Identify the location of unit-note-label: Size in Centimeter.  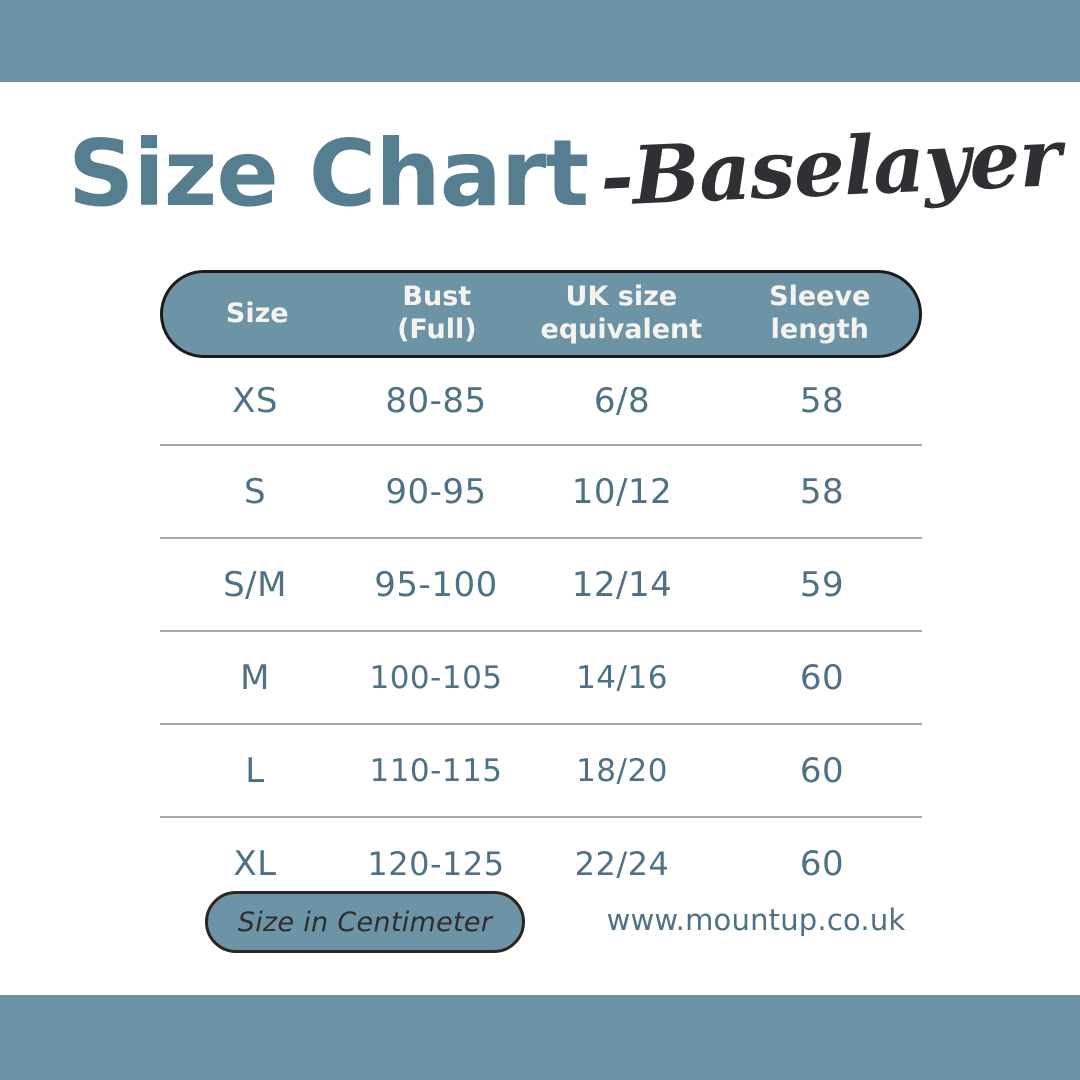
(365, 922).